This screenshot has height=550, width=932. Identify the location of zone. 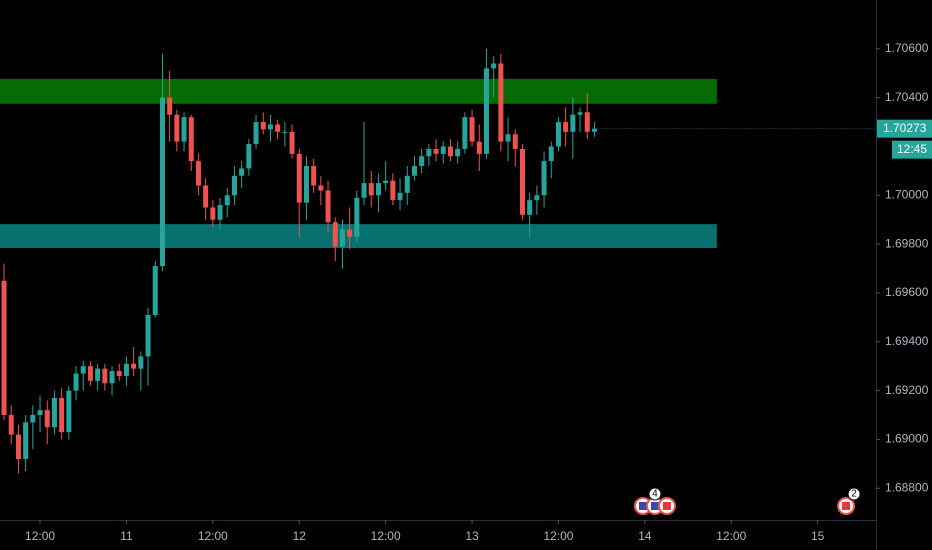
(358, 91).